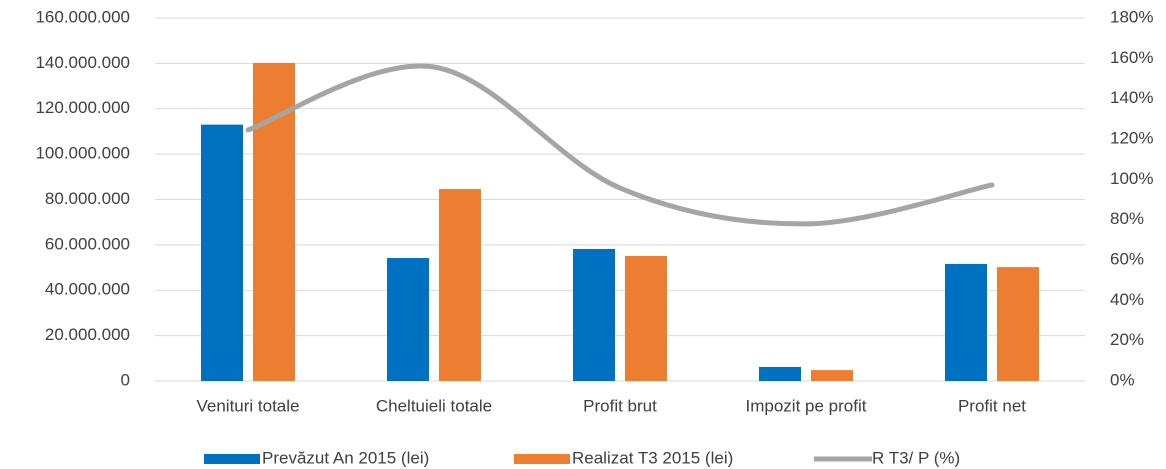 Image resolution: width=1166 pixels, height=469 pixels. Describe the element at coordinates (434, 405) in the screenshot. I see `x-tick-label: Cheltuieli totale` at that location.